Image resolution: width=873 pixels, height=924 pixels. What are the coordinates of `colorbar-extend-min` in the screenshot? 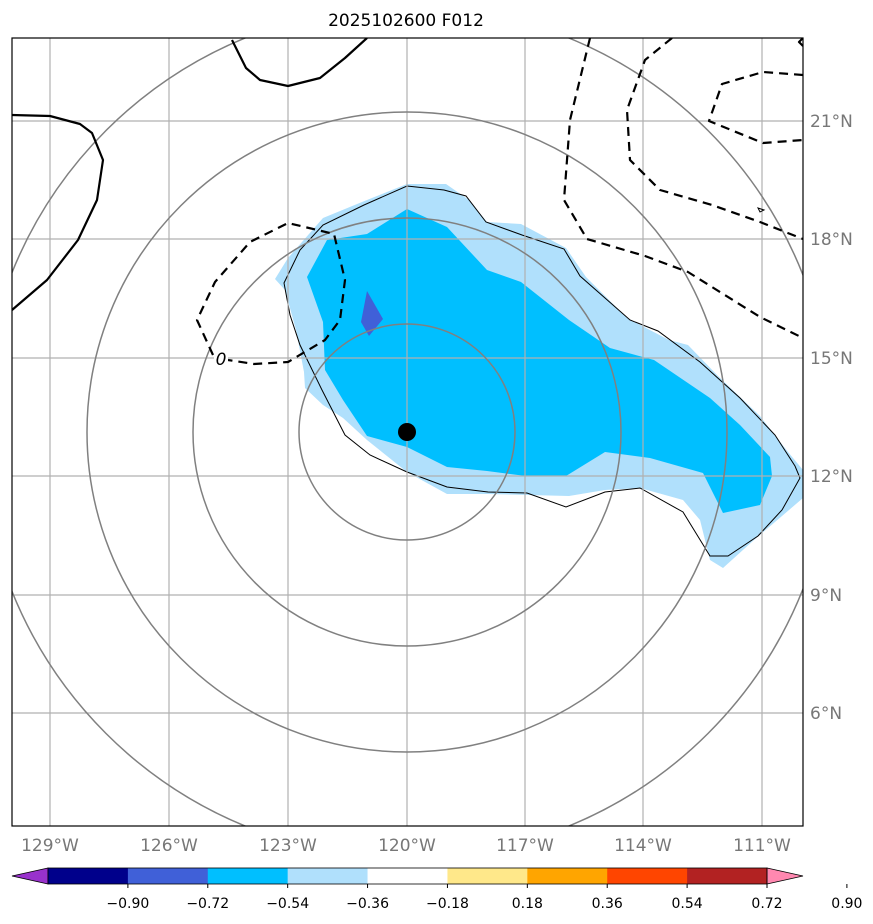 It's located at (30, 876).